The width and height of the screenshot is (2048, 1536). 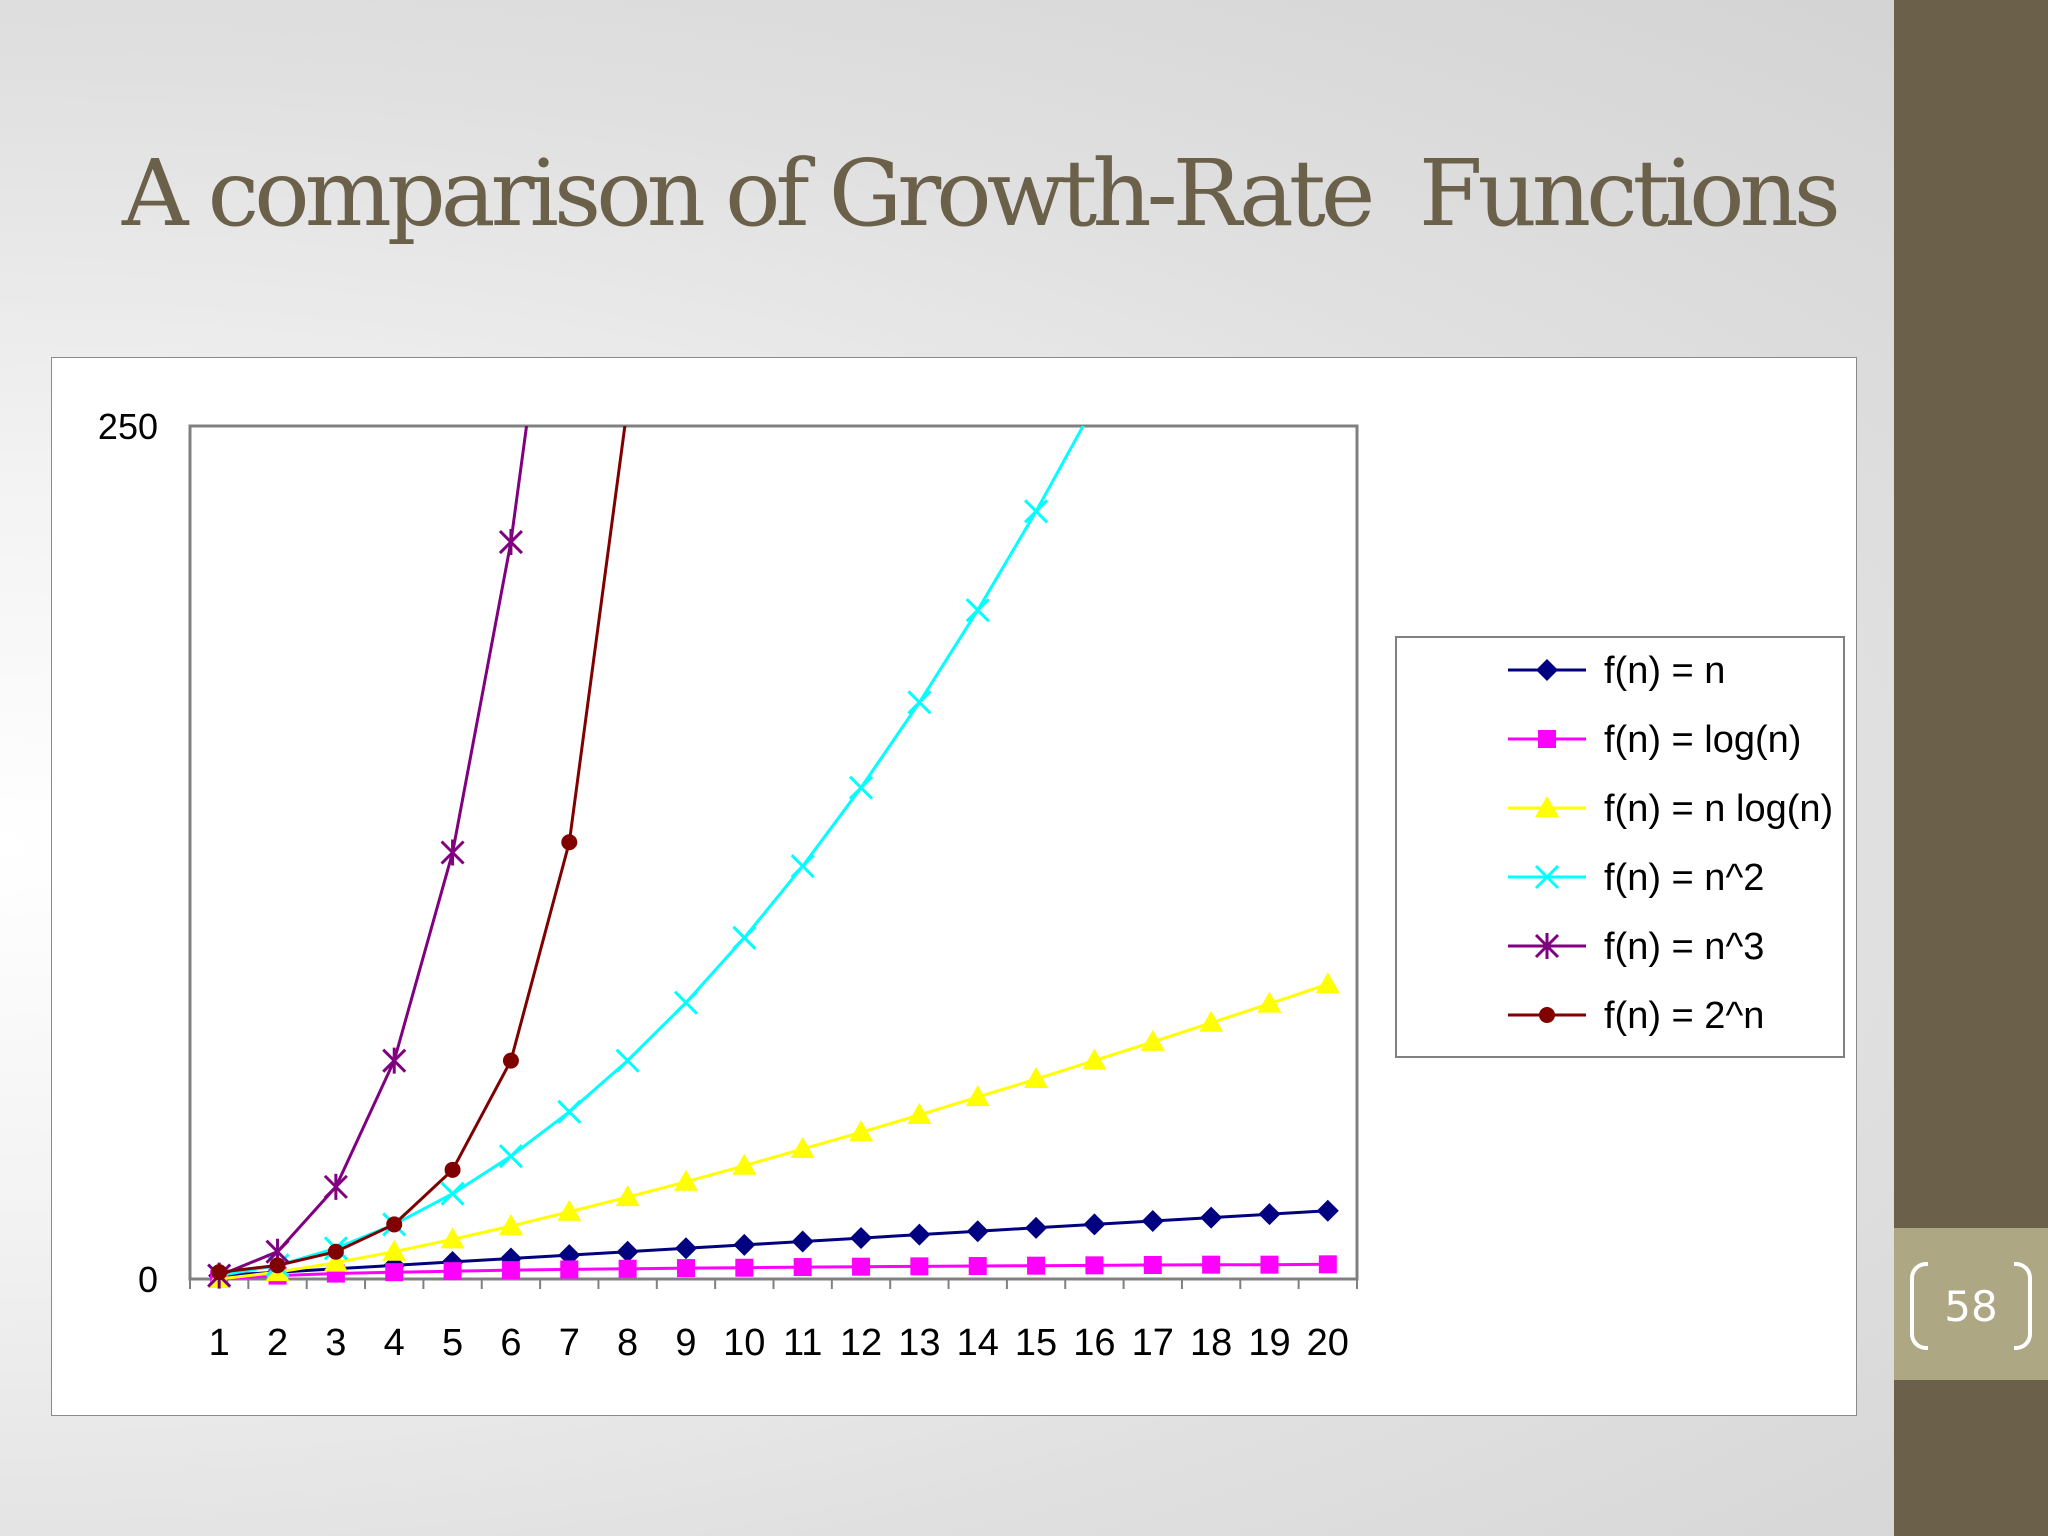 I want to click on legend-label: f(n) = n^2, so click(x=1684, y=878).